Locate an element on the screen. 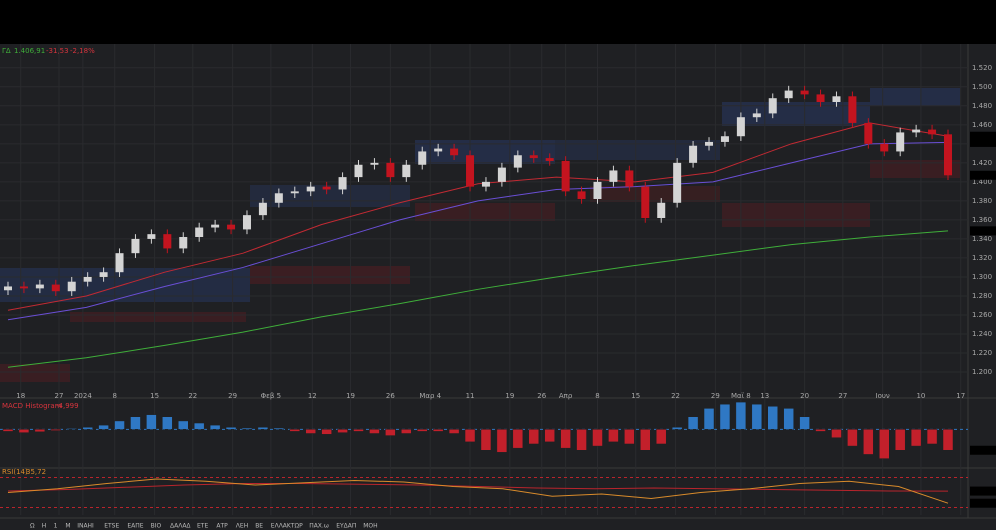  x-tick-label: 26 is located at coordinates (541, 396).